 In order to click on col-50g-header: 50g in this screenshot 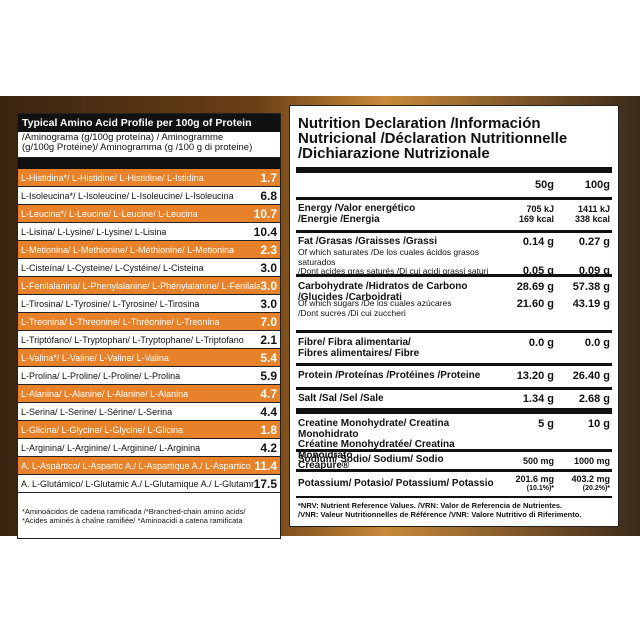, I will do `click(544, 184)`.